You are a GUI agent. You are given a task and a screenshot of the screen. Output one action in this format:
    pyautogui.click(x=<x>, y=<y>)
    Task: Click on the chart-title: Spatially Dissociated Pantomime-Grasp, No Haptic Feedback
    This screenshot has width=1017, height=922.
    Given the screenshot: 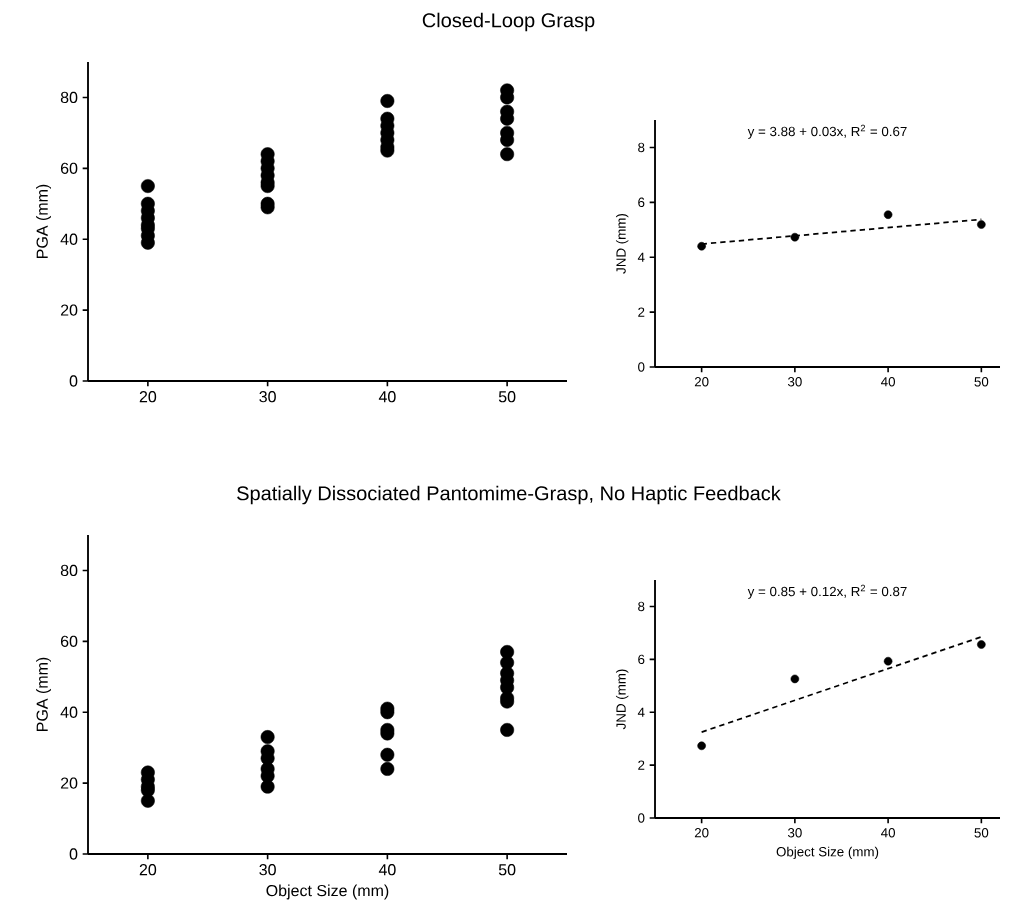 What is the action you would take?
    pyautogui.click(x=509, y=495)
    